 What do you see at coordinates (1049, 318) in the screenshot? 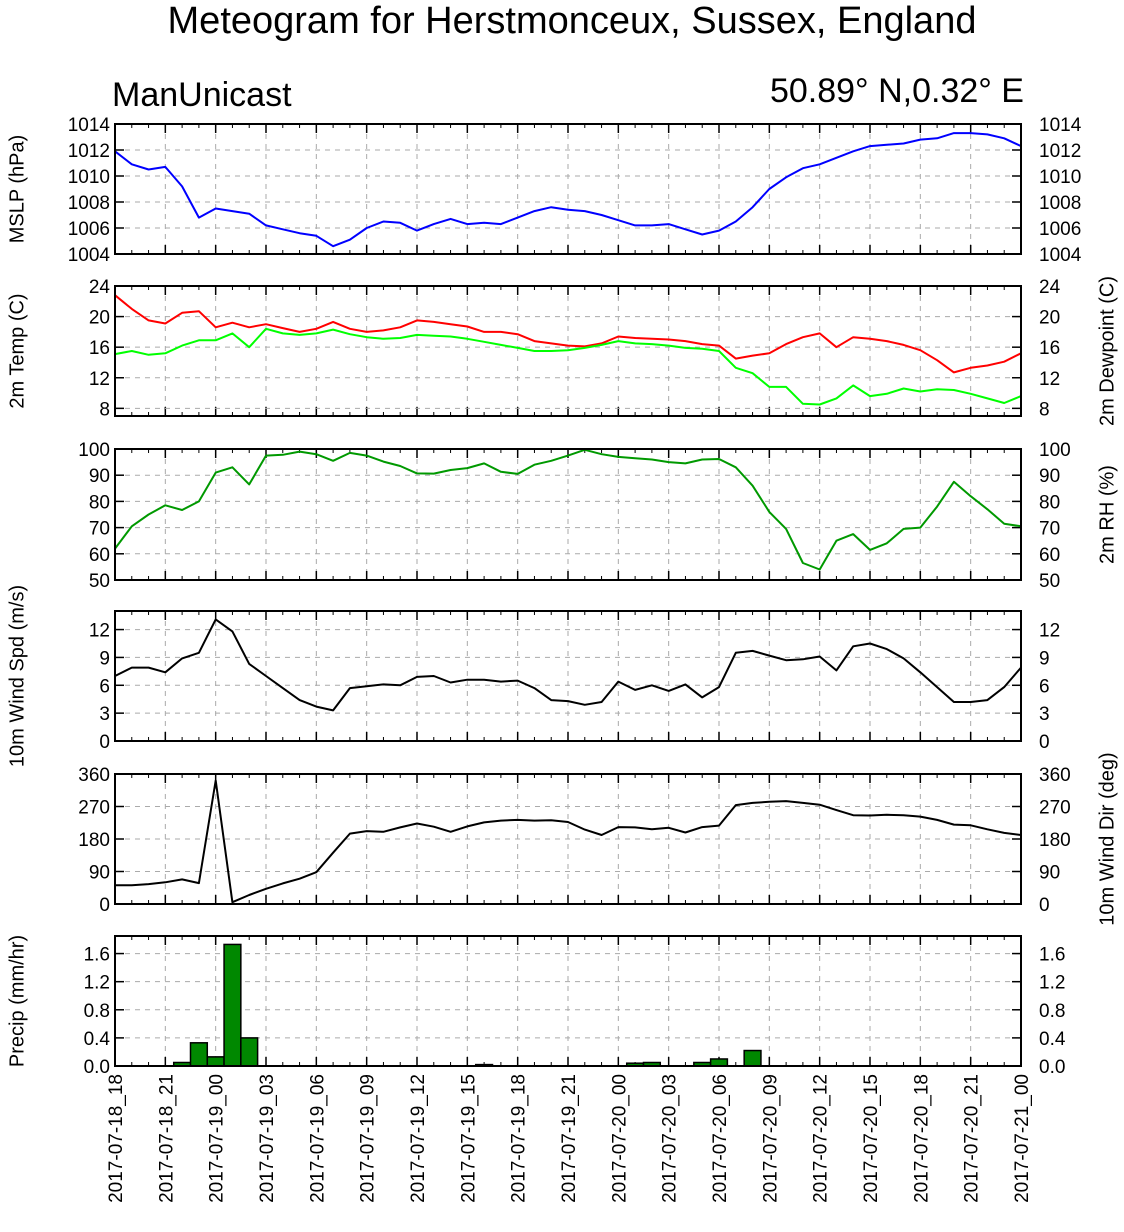
I see `y-tick-label-right: 20` at bounding box center [1049, 318].